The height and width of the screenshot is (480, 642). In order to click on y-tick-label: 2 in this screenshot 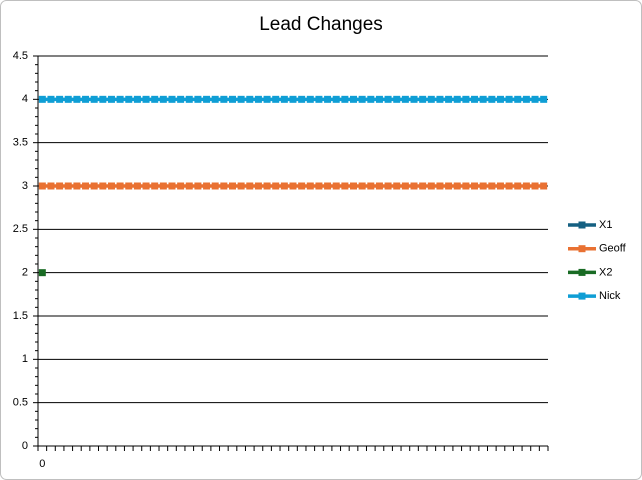, I will do `click(25, 273)`.